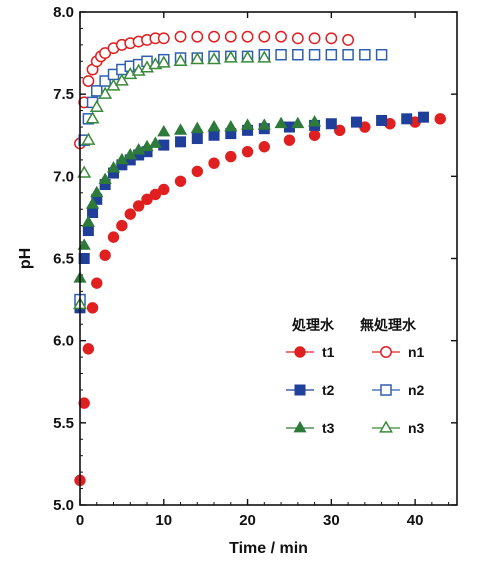  I want to click on x-tick-label: 30, so click(331, 520).